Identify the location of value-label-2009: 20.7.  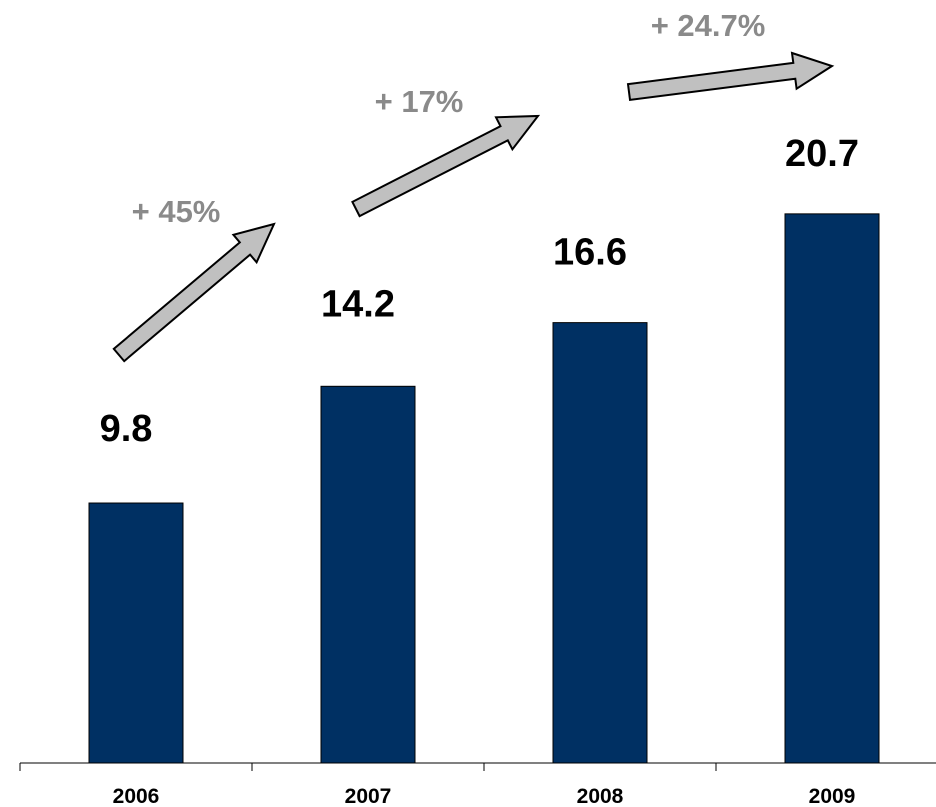
(822, 154).